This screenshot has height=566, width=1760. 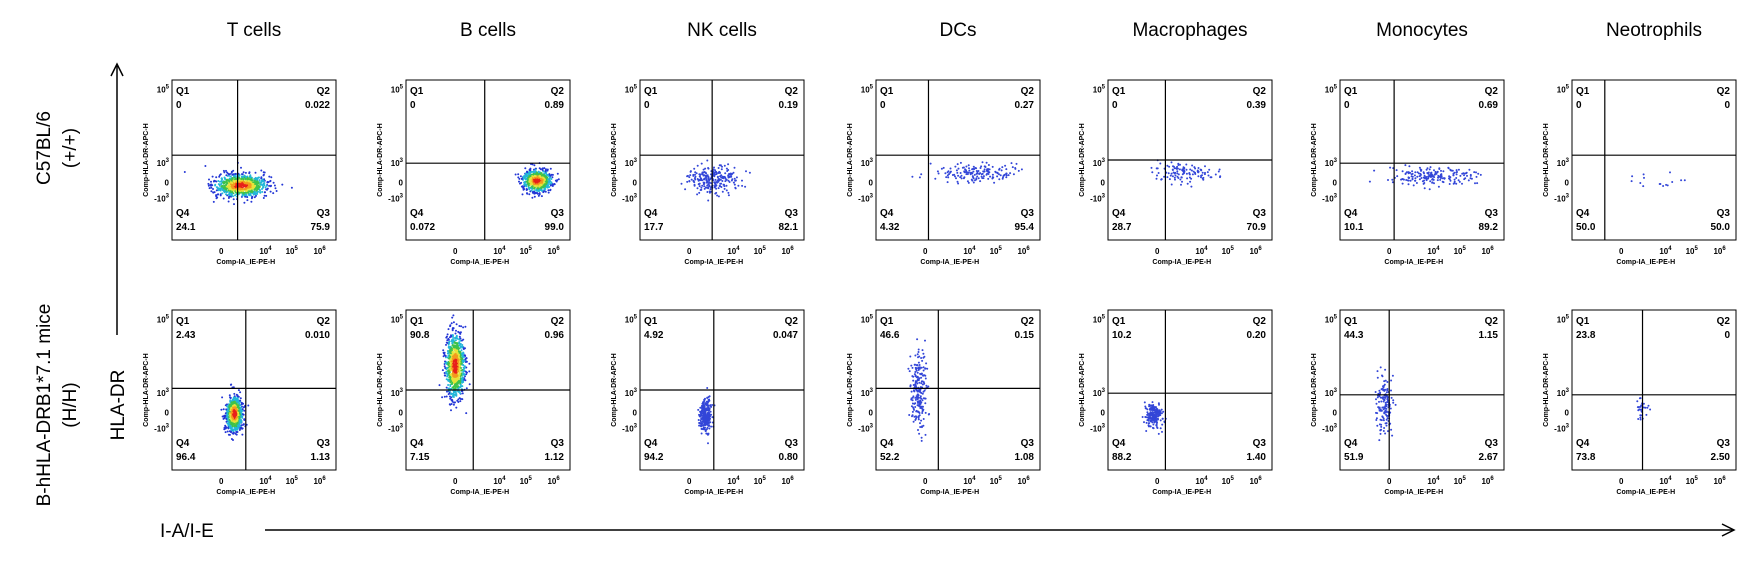 What do you see at coordinates (1692, 251) in the screenshot?
I see `tick-label: 105` at bounding box center [1692, 251].